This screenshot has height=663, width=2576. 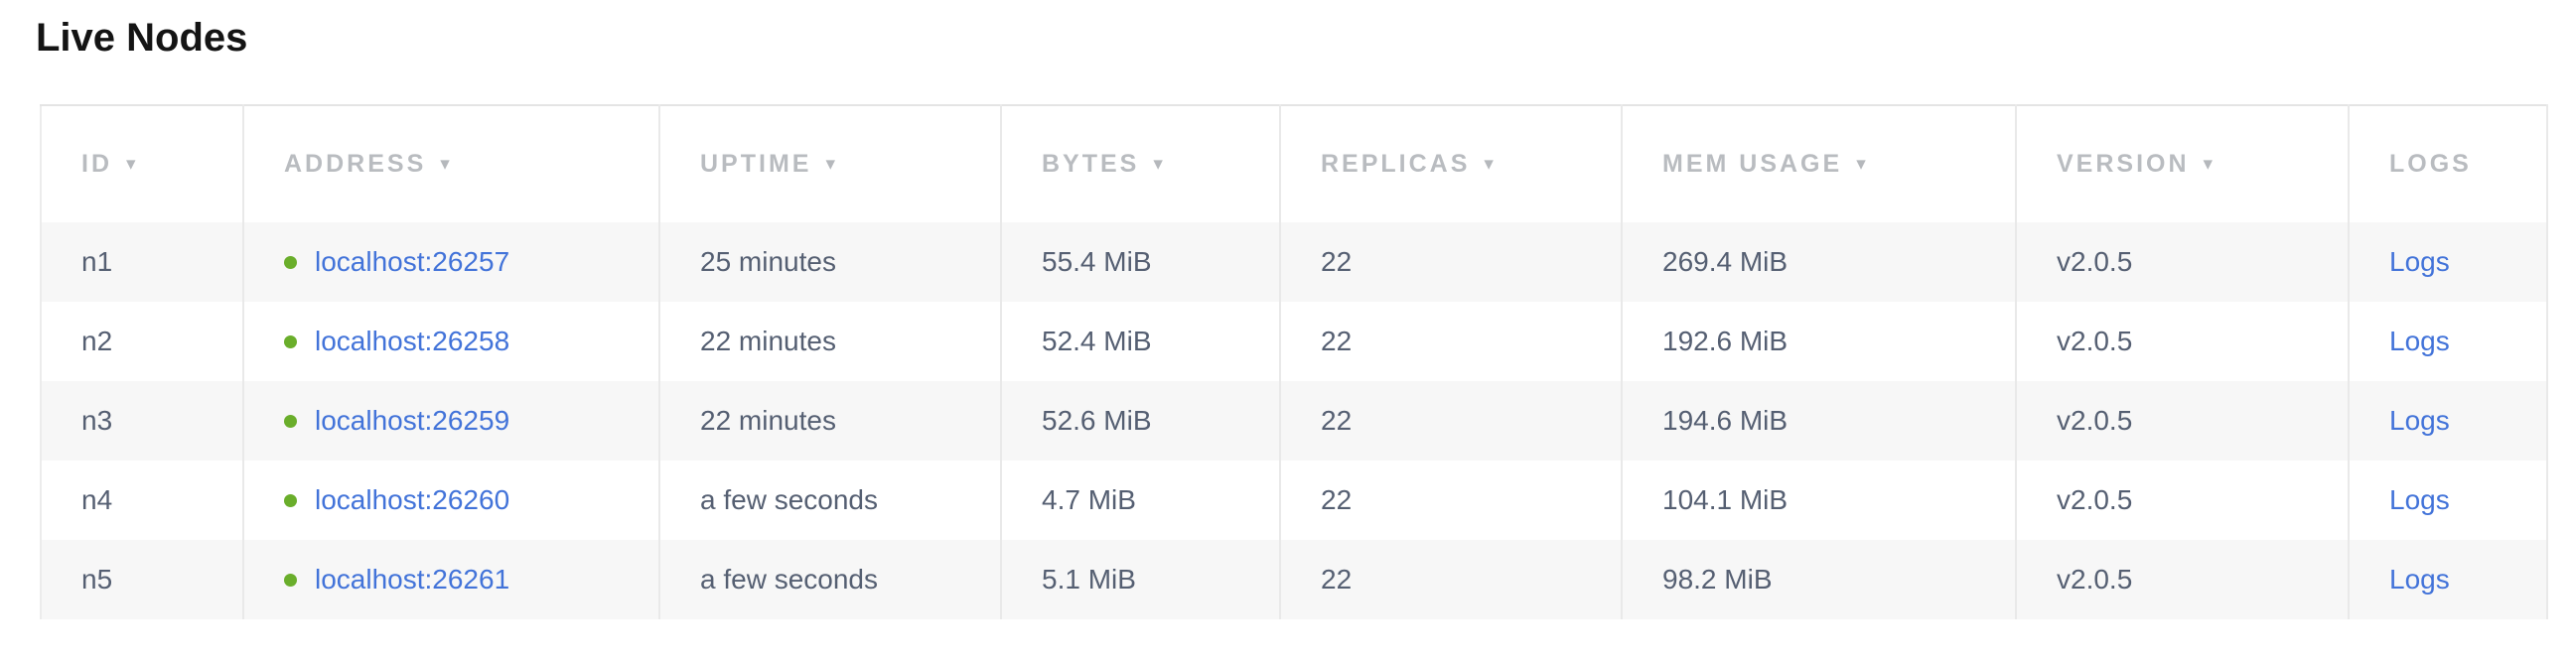 I want to click on node-id-cell: n2, so click(x=142, y=341).